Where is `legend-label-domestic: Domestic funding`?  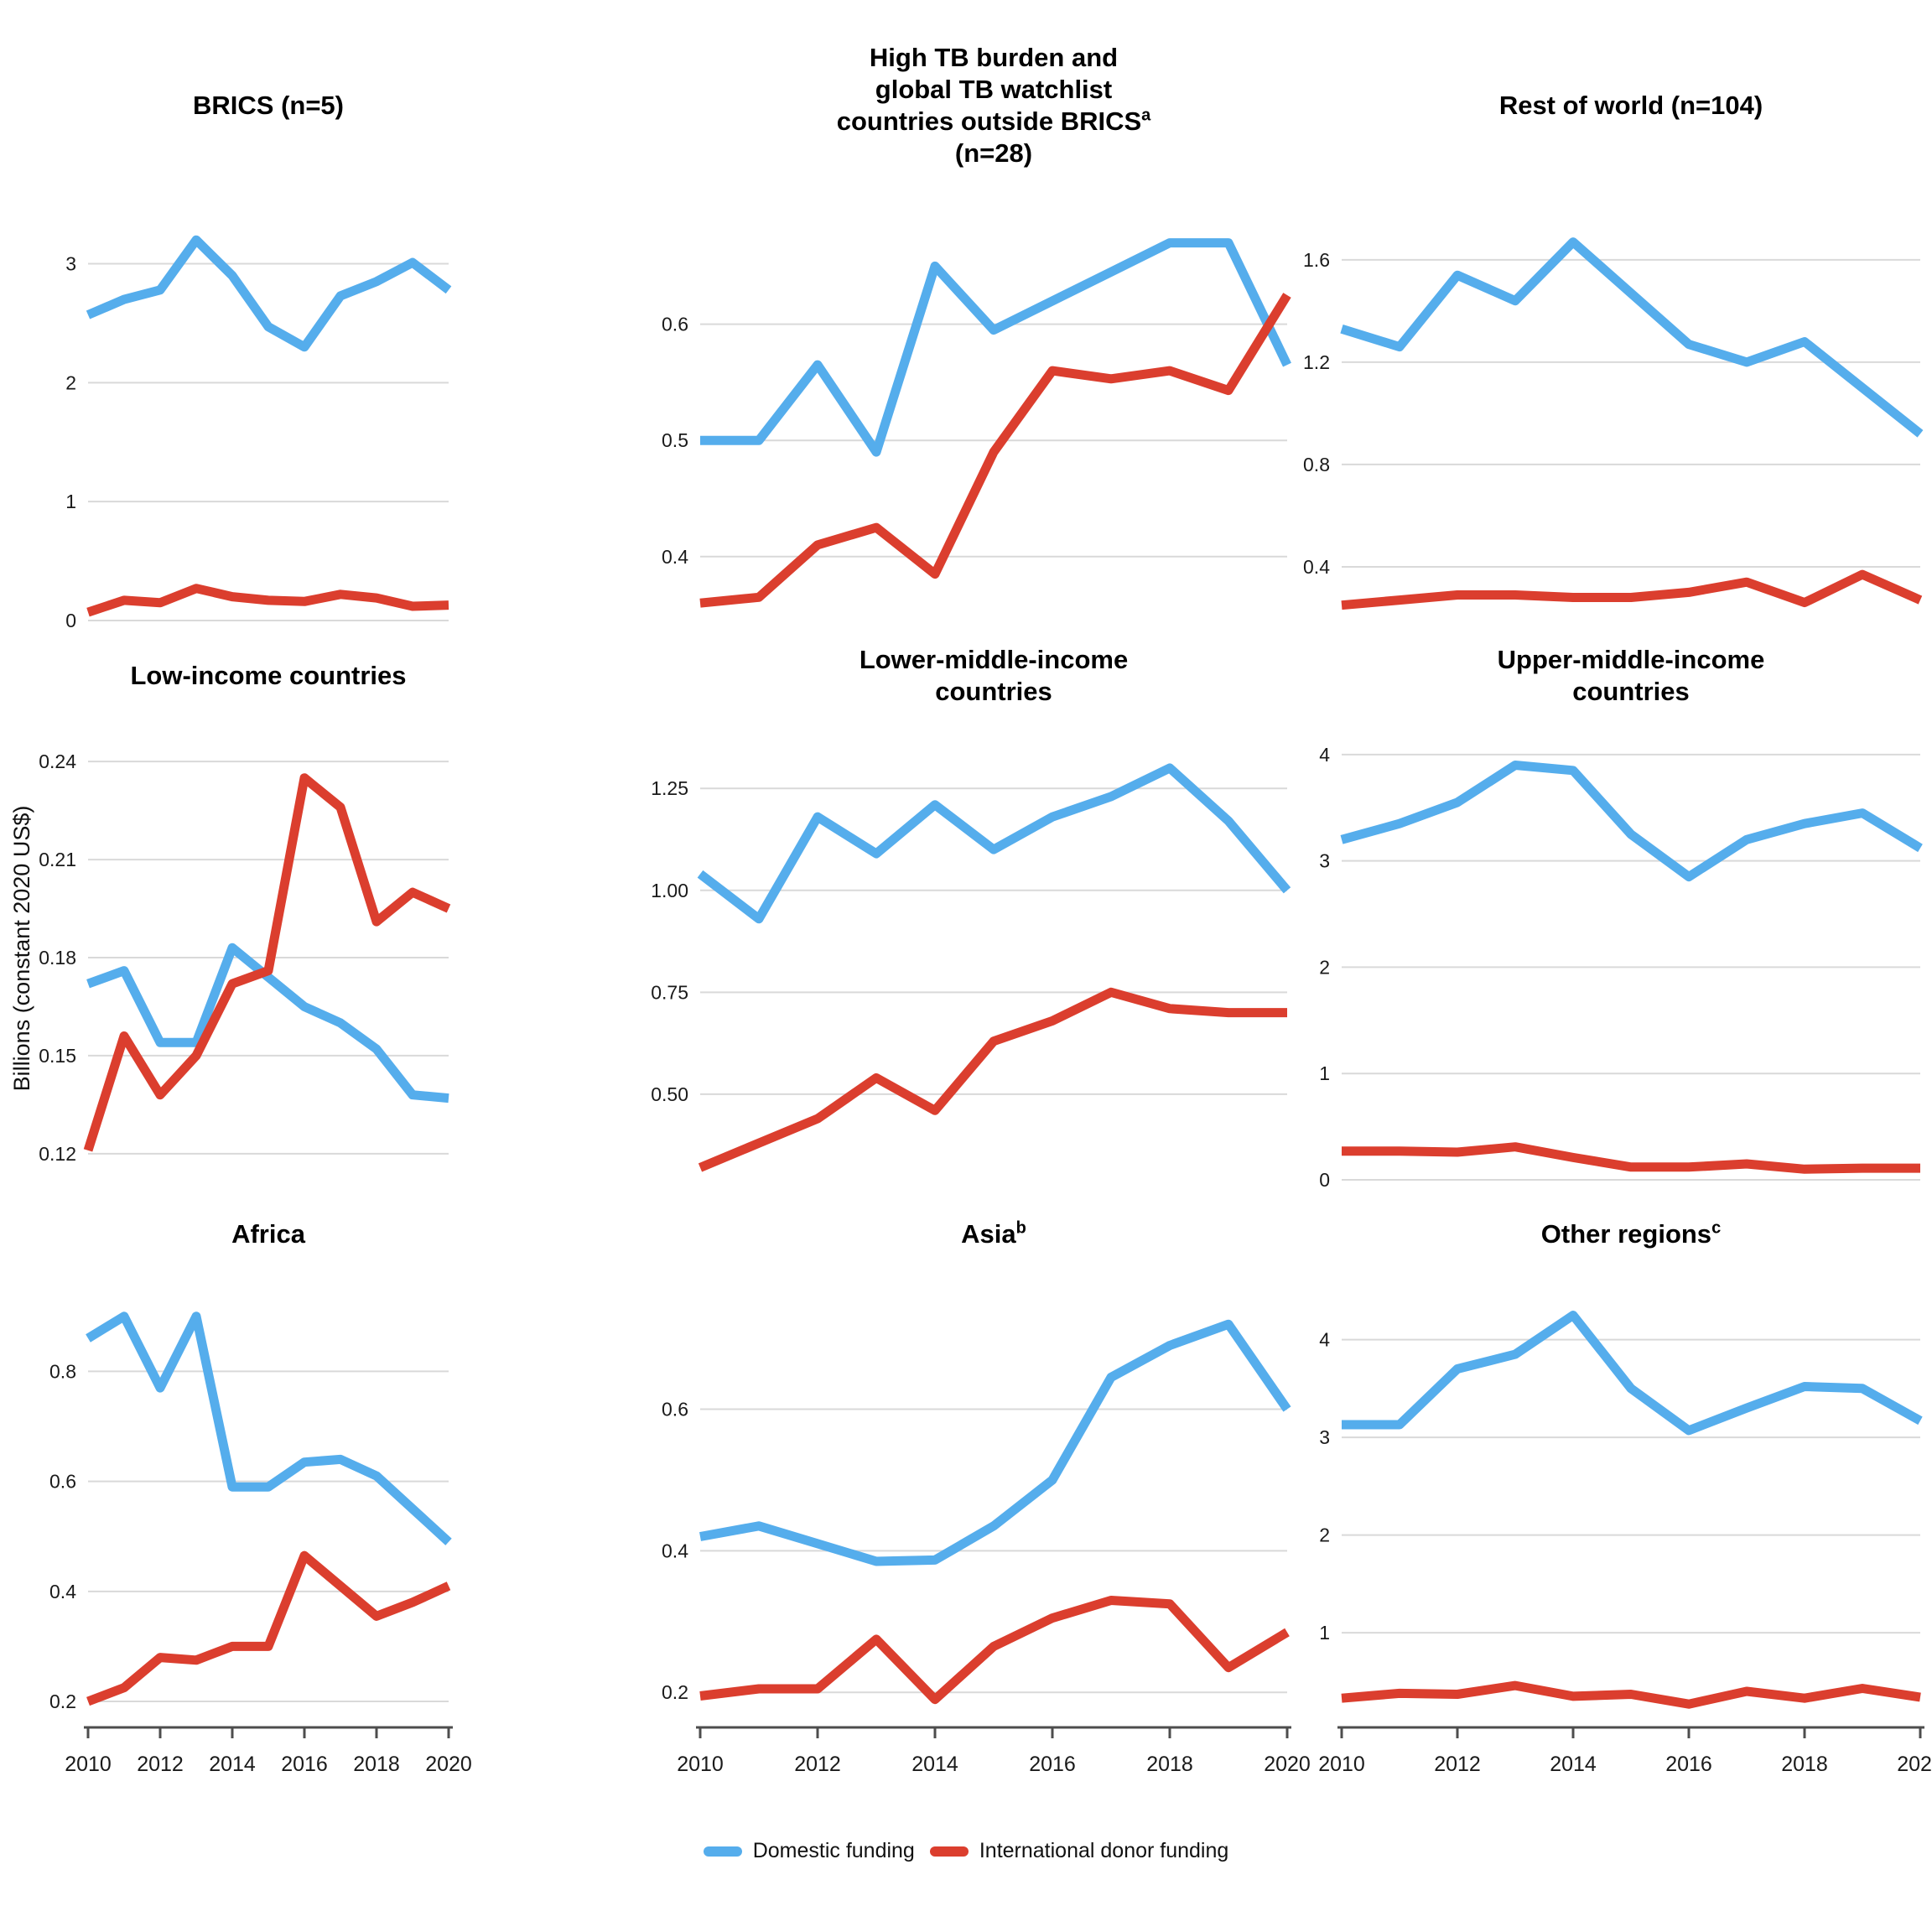
legend-label-domestic: Domestic funding is located at coordinates (833, 1850).